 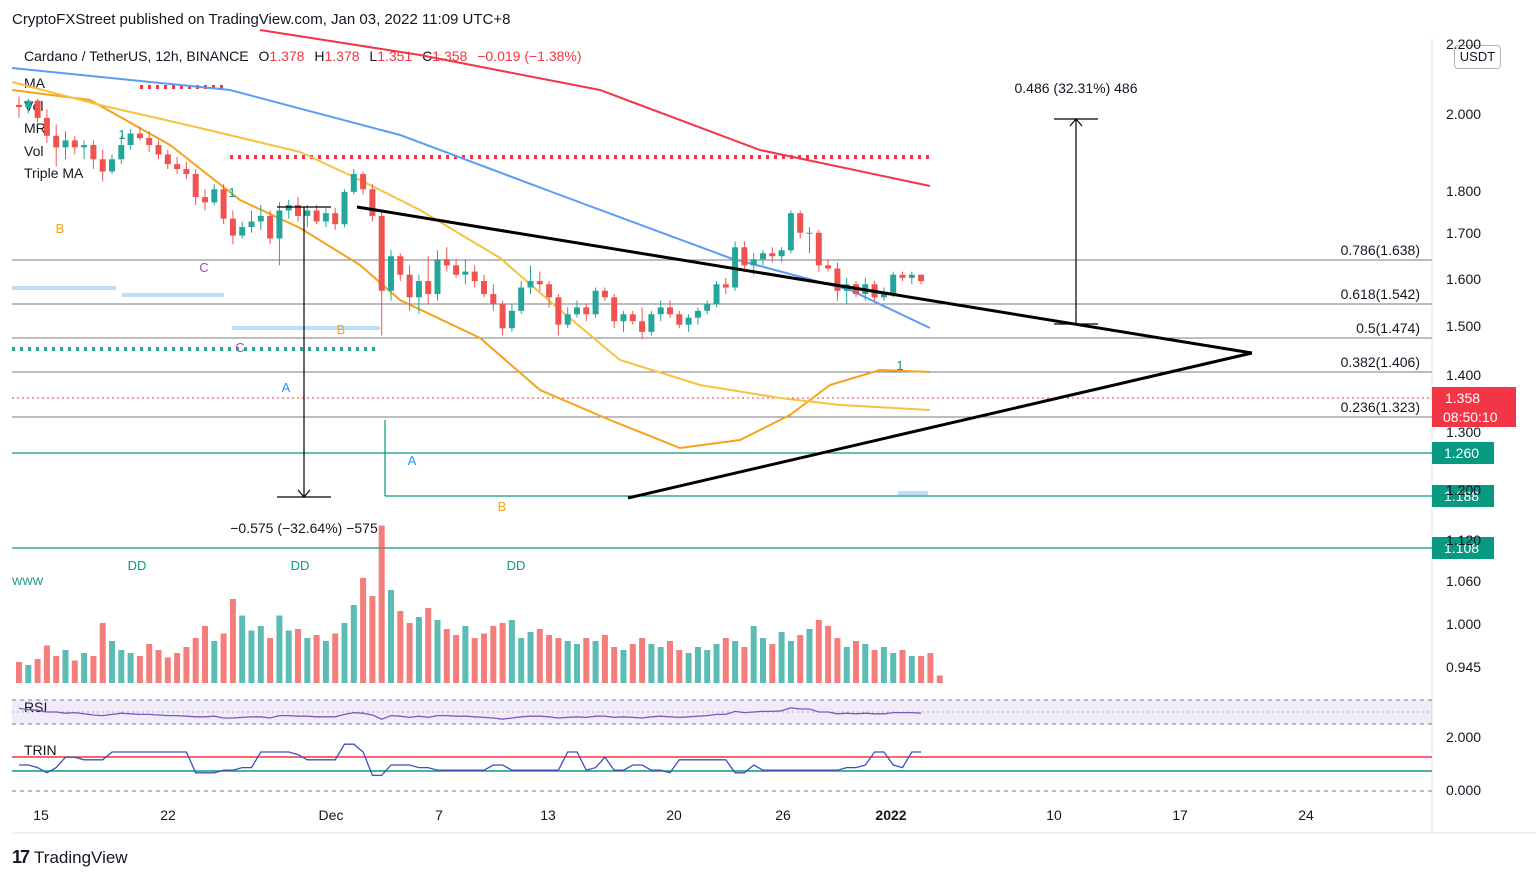 What do you see at coordinates (1477, 57) in the screenshot?
I see `currency-button: USDT` at bounding box center [1477, 57].